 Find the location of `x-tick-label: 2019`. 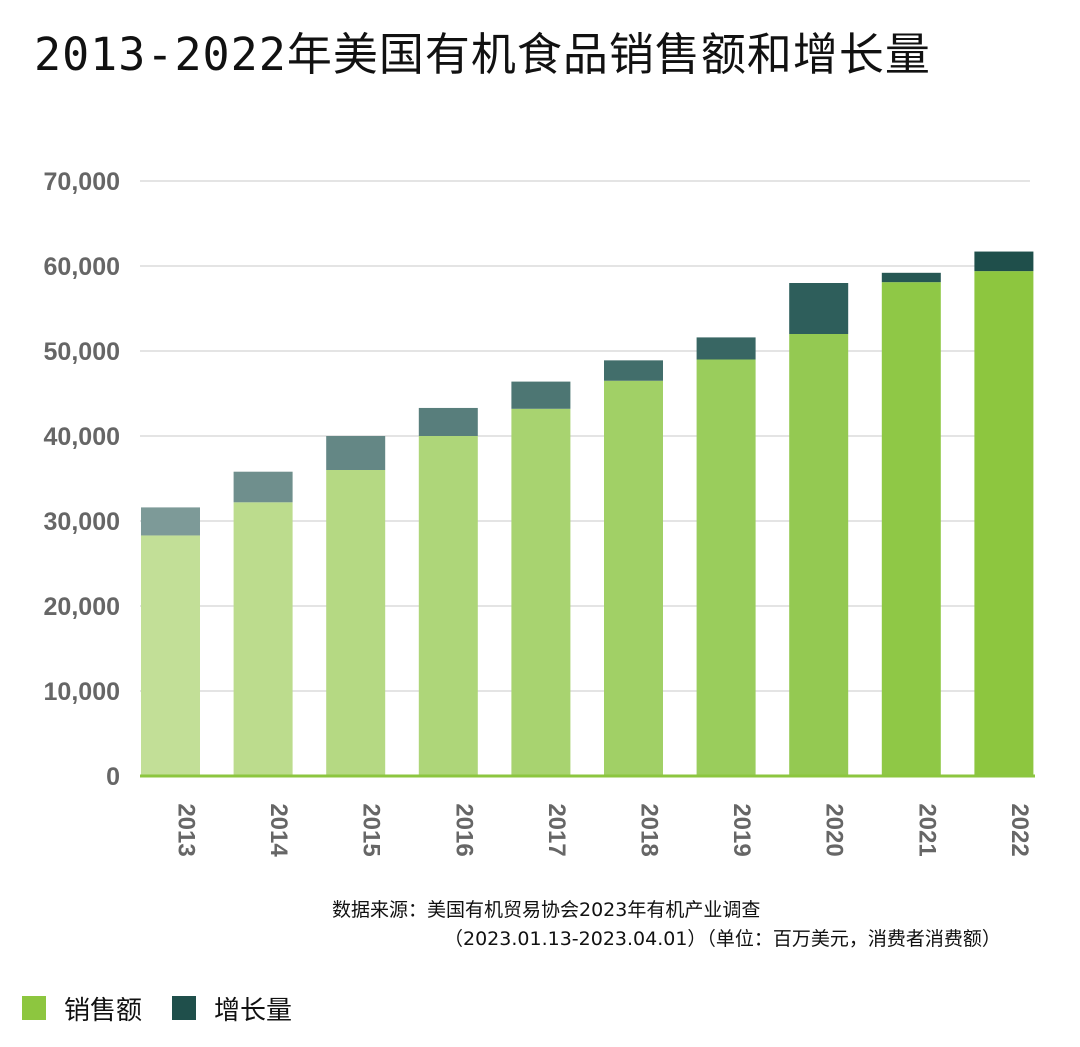

x-tick-label: 2019 is located at coordinates (741, 829).